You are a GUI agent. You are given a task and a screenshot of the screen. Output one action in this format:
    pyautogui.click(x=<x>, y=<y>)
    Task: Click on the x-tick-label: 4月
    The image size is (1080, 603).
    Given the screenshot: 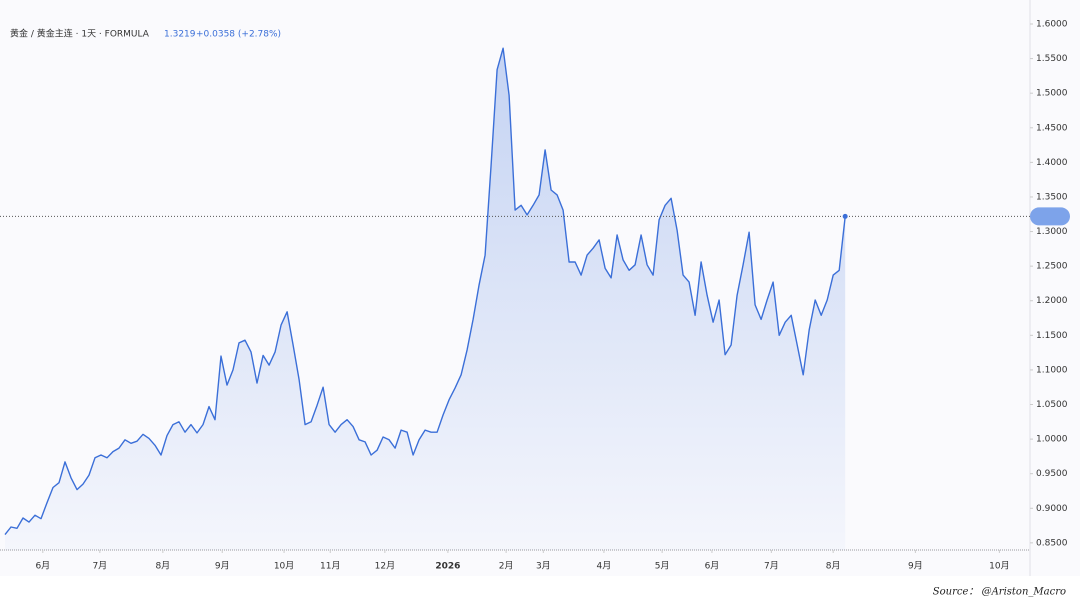 What is the action you would take?
    pyautogui.click(x=604, y=566)
    